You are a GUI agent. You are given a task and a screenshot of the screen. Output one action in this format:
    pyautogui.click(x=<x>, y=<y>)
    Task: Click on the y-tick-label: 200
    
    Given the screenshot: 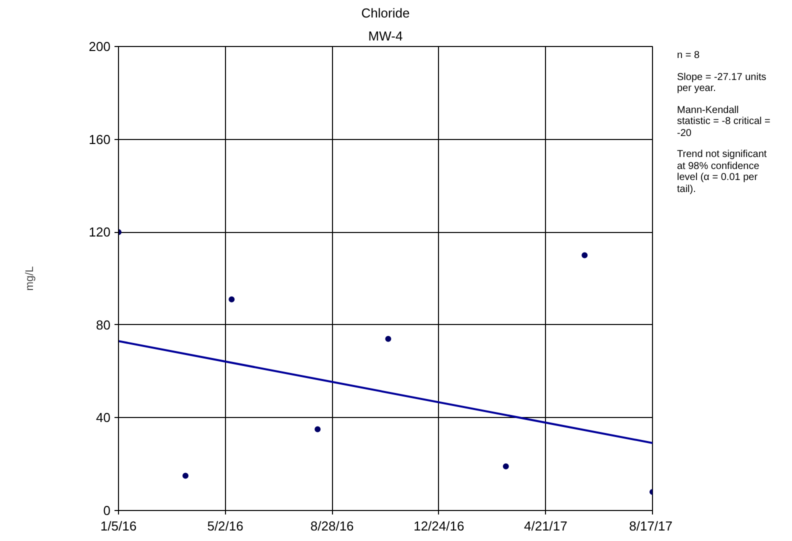 What is the action you would take?
    pyautogui.click(x=99, y=46)
    